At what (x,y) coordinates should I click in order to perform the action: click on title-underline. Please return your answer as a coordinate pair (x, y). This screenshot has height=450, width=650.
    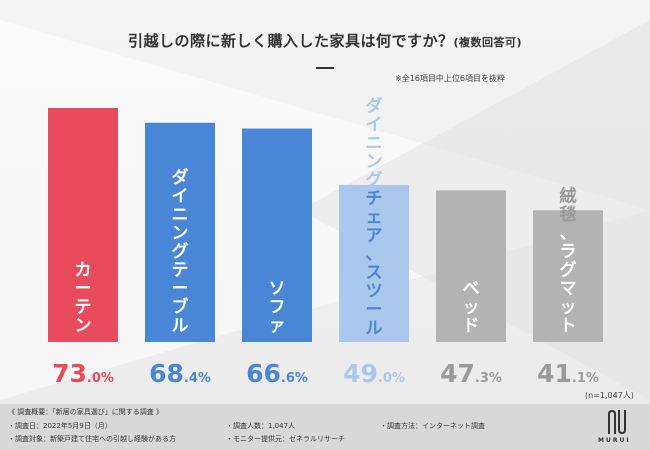
    Looking at the image, I should click on (325, 68).